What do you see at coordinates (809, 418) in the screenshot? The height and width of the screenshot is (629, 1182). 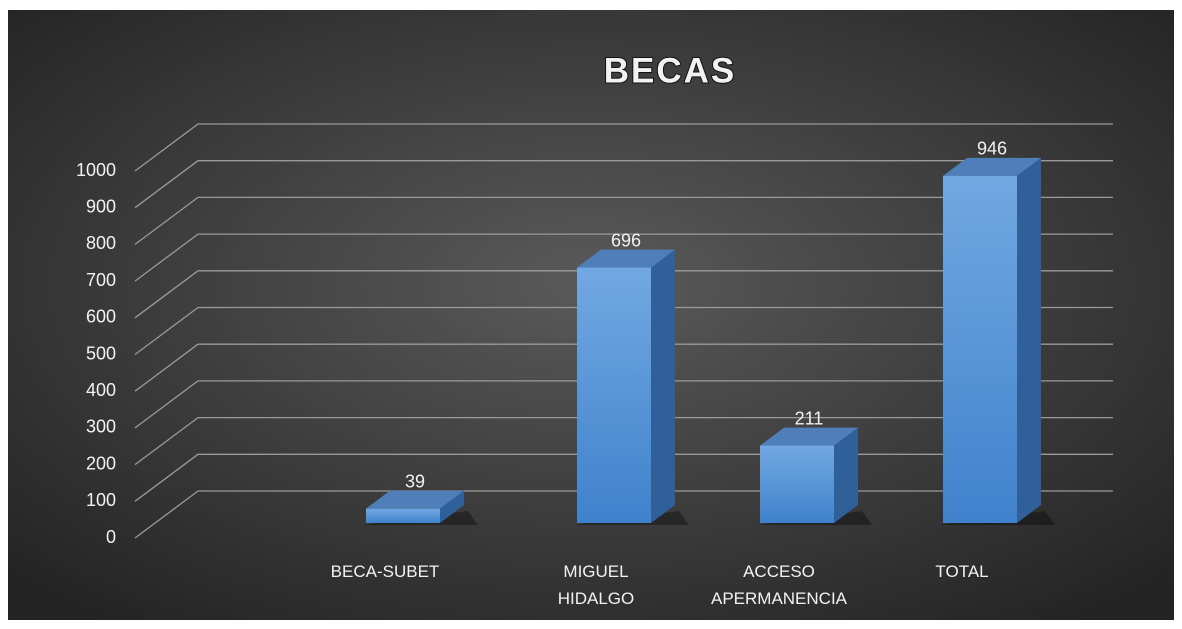 I see `value-label: 211` at bounding box center [809, 418].